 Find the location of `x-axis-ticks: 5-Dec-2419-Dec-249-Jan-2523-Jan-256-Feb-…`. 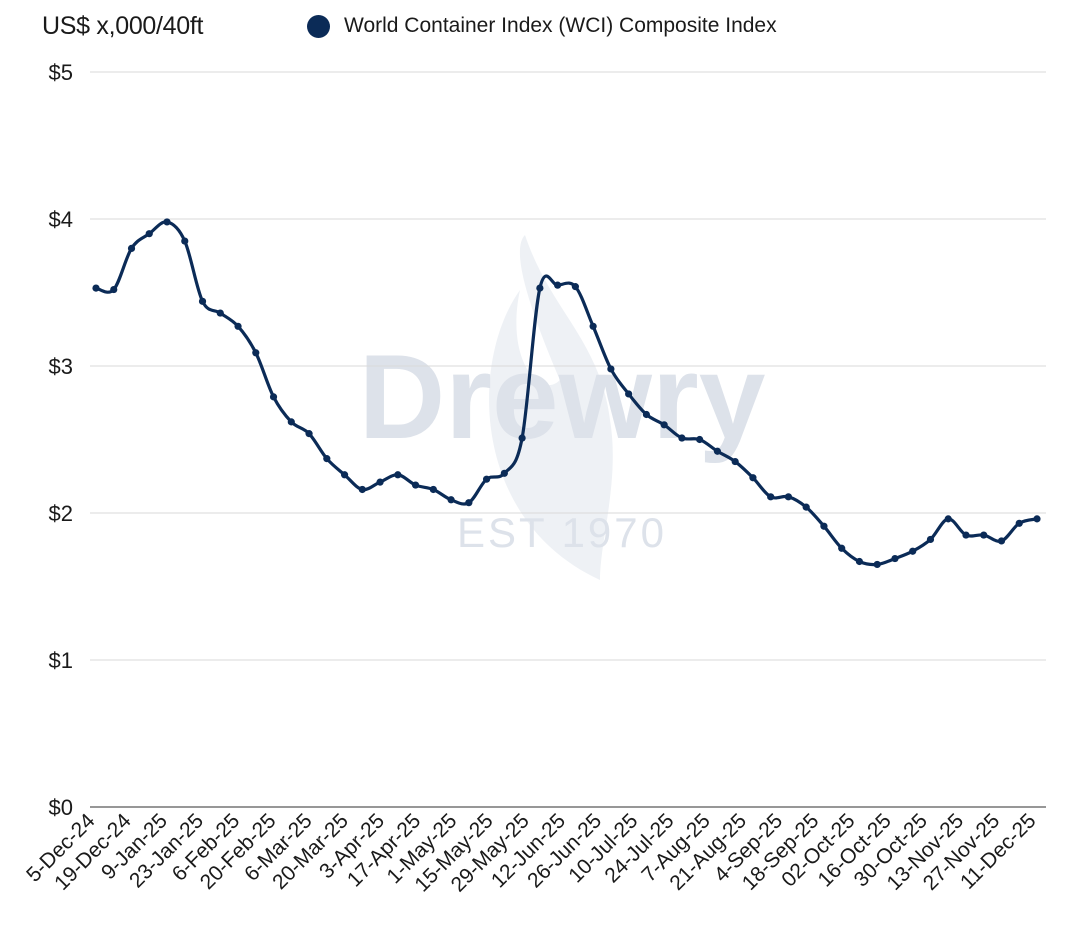

x-axis-ticks: 5-Dec-2419-Dec-249-Jan-2523-Jan-256-Feb-… is located at coordinates (531, 852).